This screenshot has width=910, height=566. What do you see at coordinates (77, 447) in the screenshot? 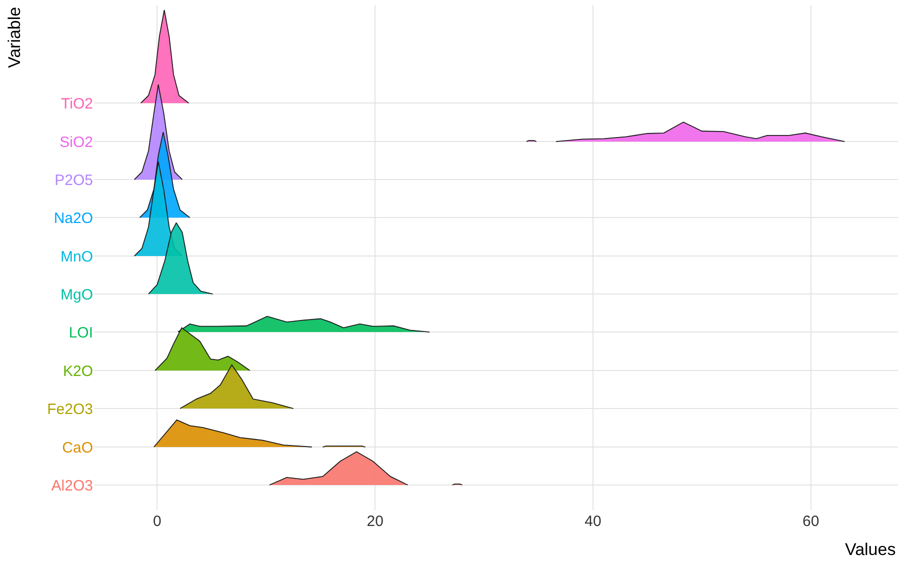
I see `text: CaO` at bounding box center [77, 447].